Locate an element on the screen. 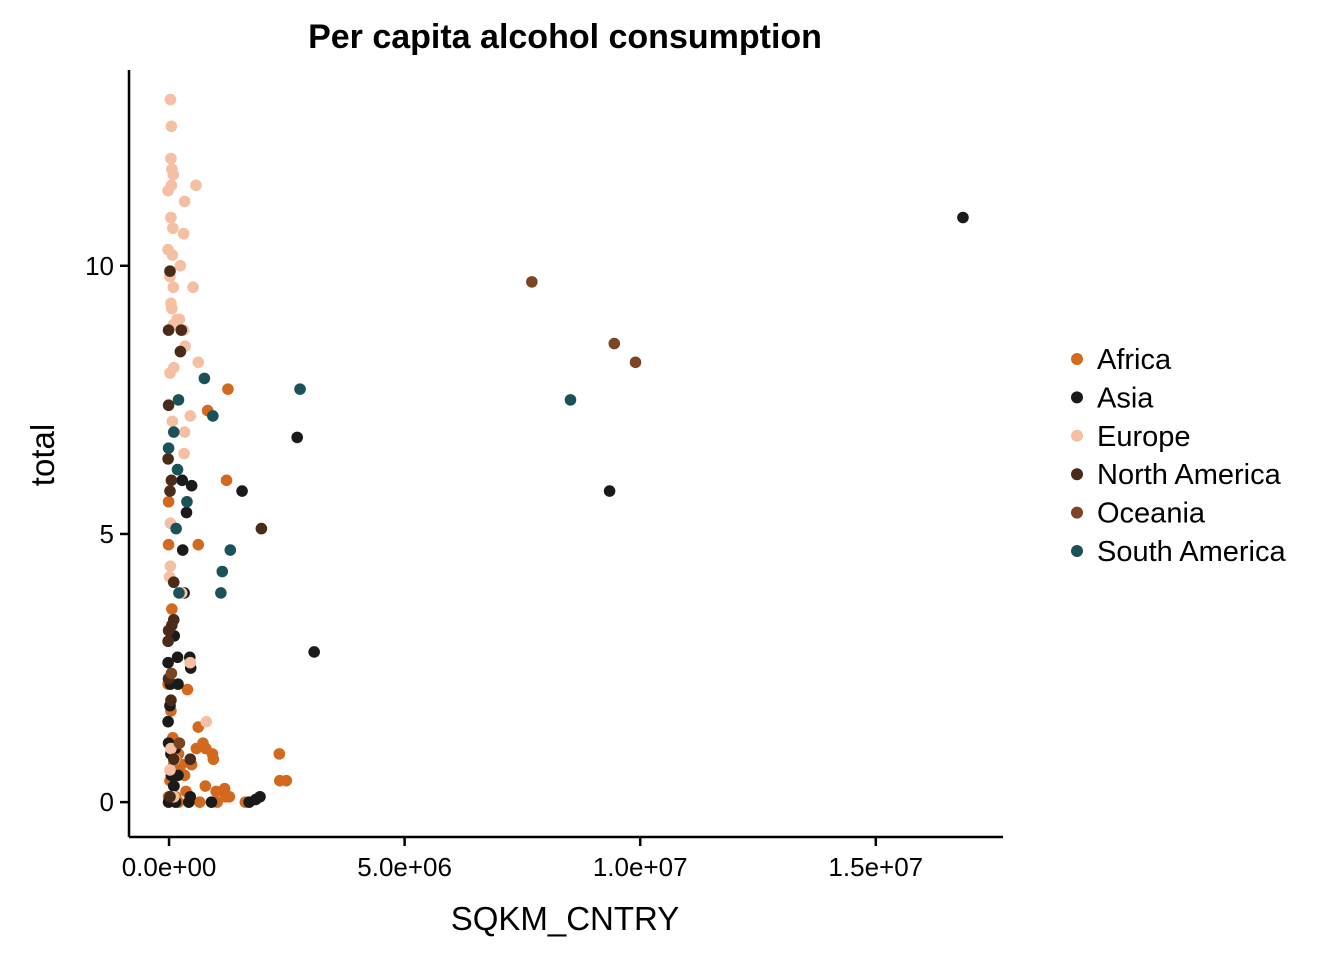 This screenshot has height=960, width=1344. legend-label-north-america: North America is located at coordinates (1189, 475).